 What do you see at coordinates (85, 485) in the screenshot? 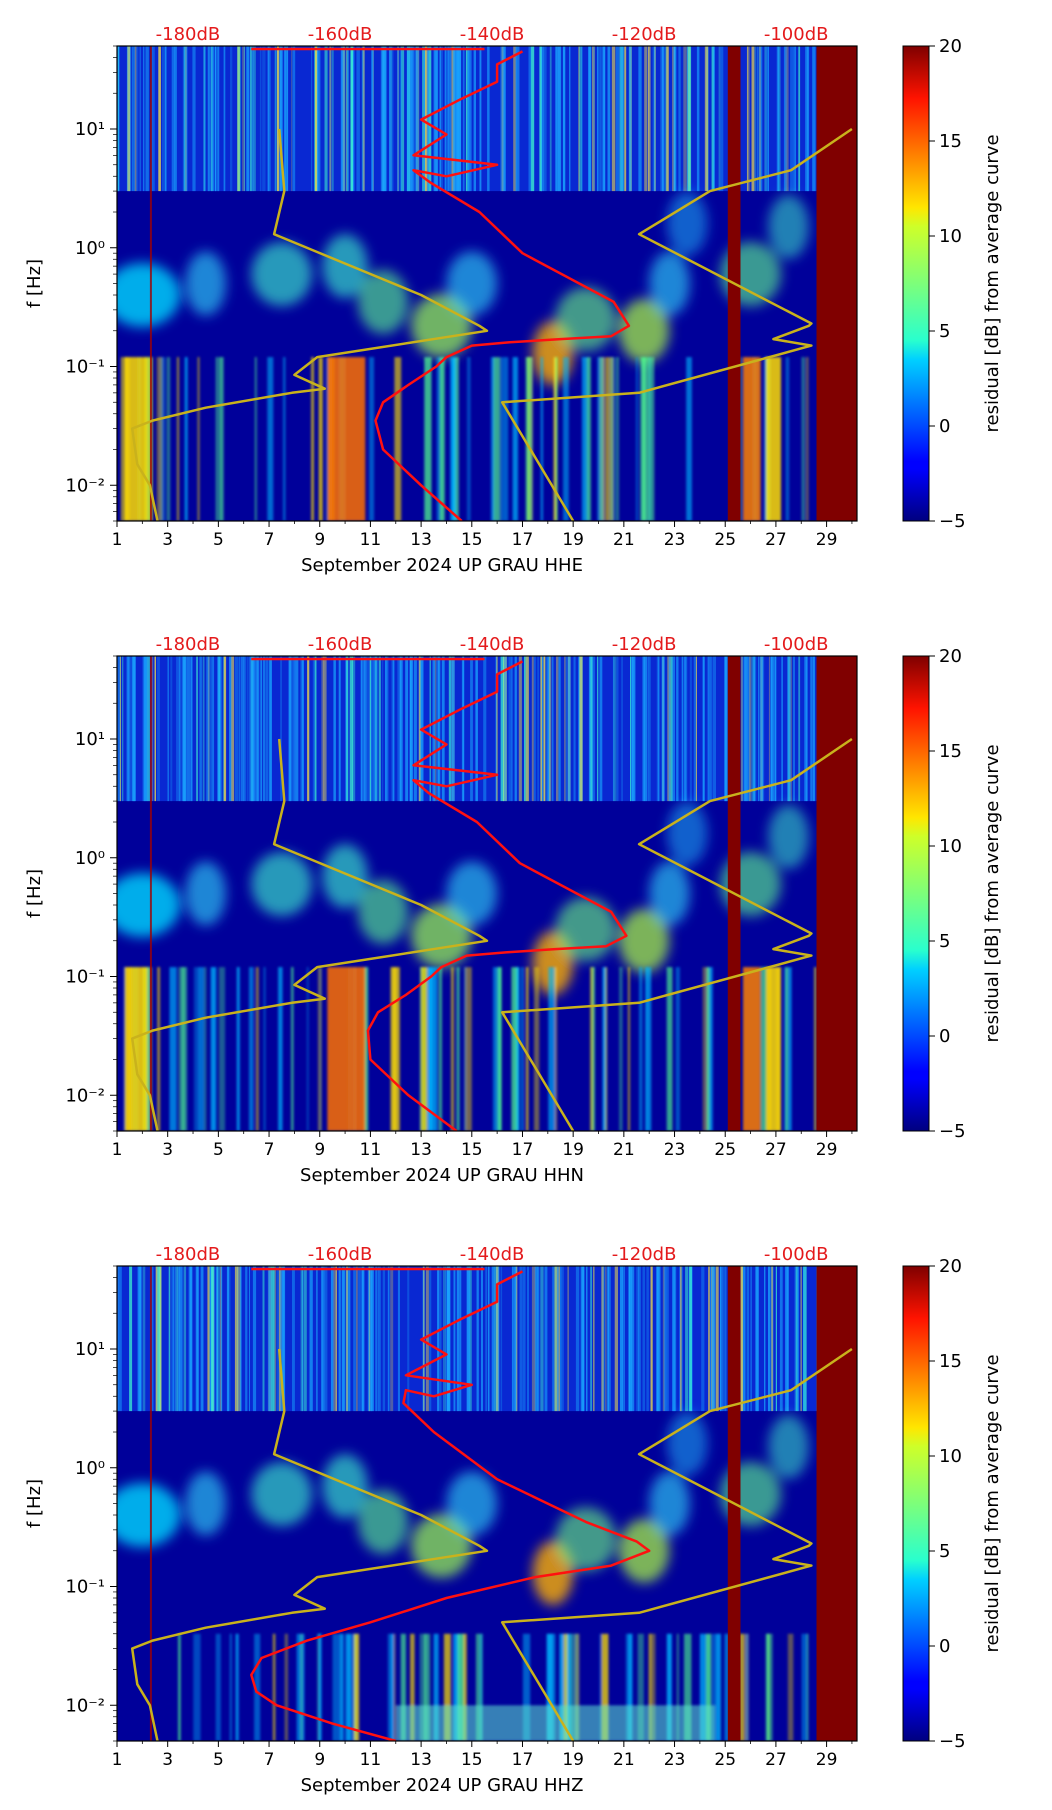
I see `y-tick-label: 10⁻²` at bounding box center [85, 485].